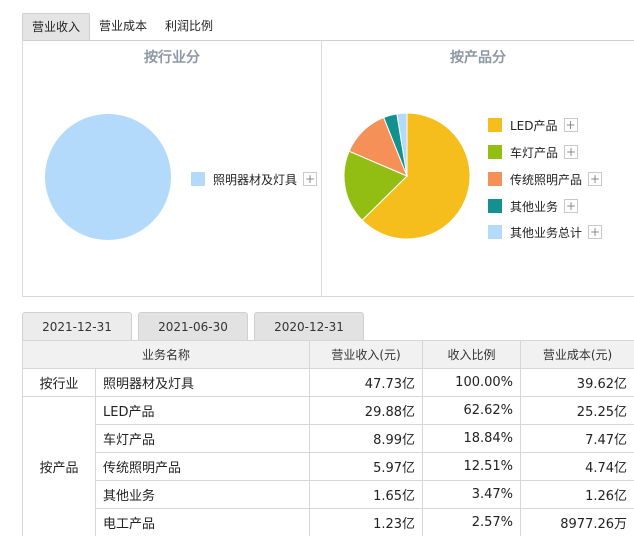 Image resolution: width=634 pixels, height=536 pixels. I want to click on header-revenue: 营业收入(元), so click(366, 354).